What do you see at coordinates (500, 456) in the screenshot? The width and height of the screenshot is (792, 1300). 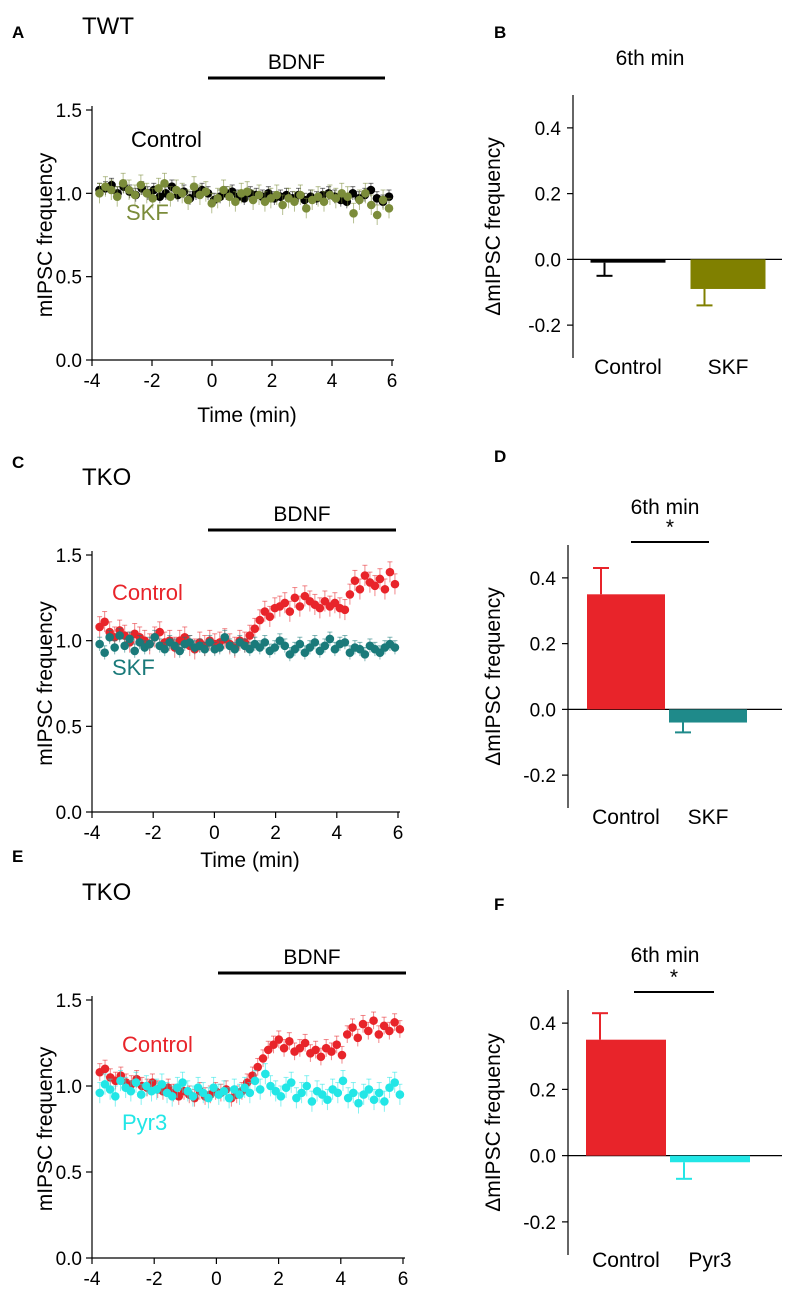 I see `panel-label: D` at bounding box center [500, 456].